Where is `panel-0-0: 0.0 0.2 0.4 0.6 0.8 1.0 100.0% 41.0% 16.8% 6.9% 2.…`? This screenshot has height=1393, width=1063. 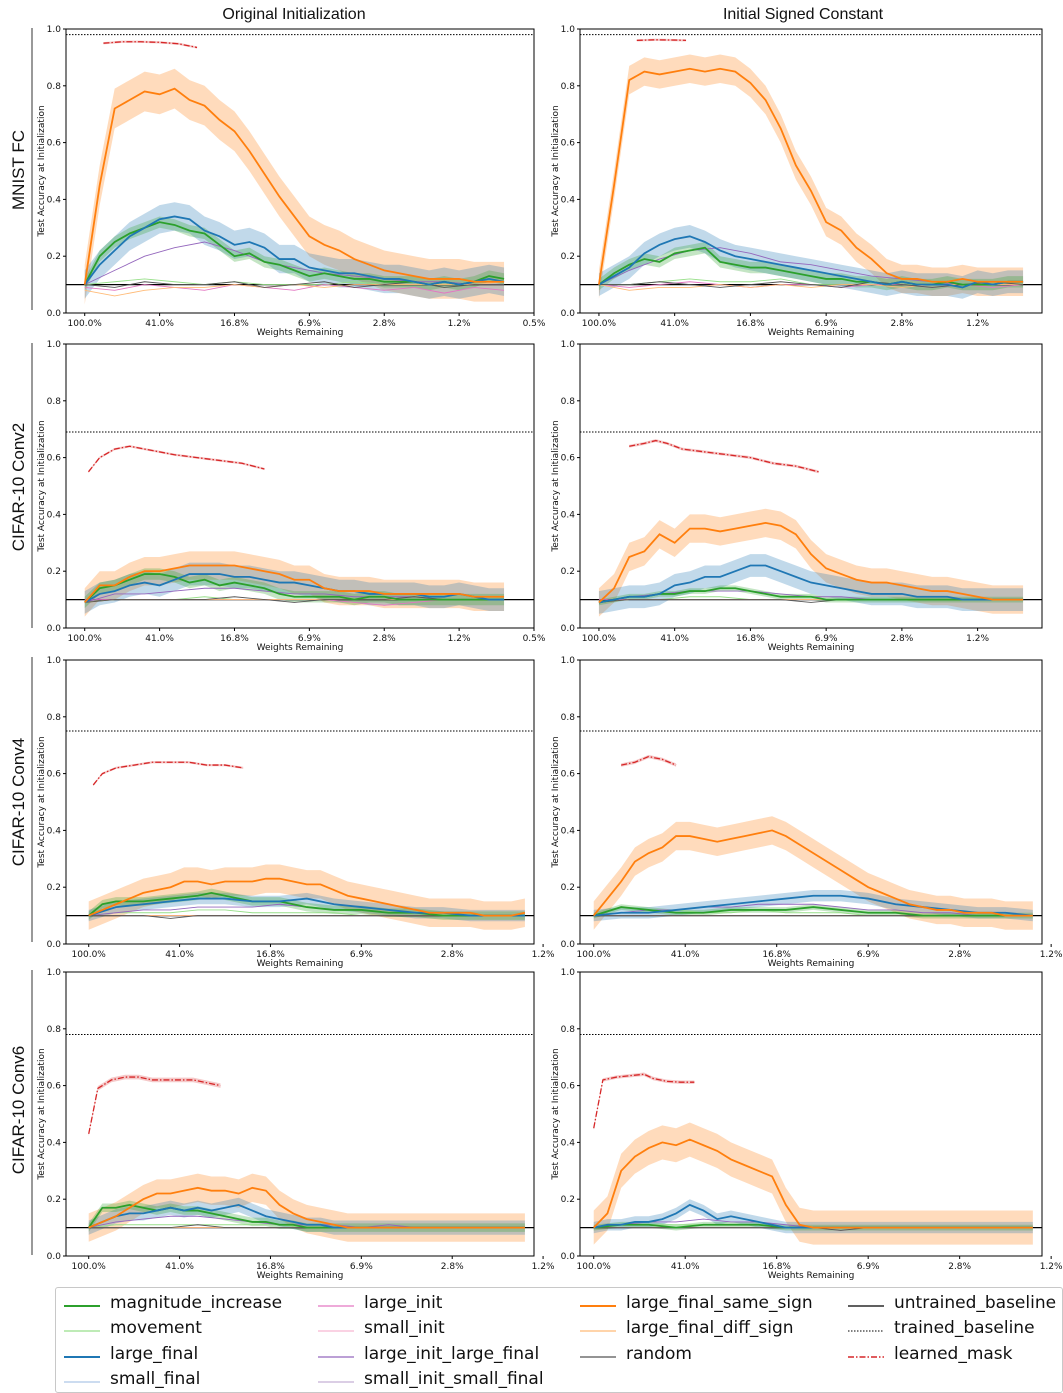
panel-0-0: 0.0 0.2 0.4 0.6 0.8 1.0 100.0% 41.0% 16.8% 6.9% 2.… is located at coordinates (291, 181).